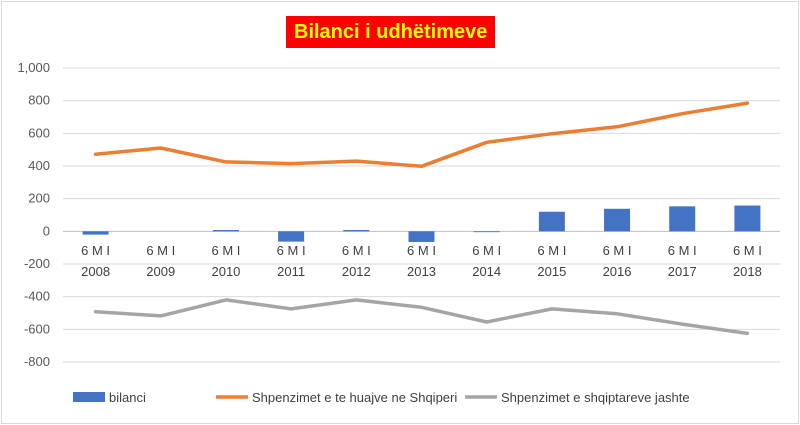  Describe the element at coordinates (39, 100) in the screenshot. I see `y-tick-label: 800` at that location.